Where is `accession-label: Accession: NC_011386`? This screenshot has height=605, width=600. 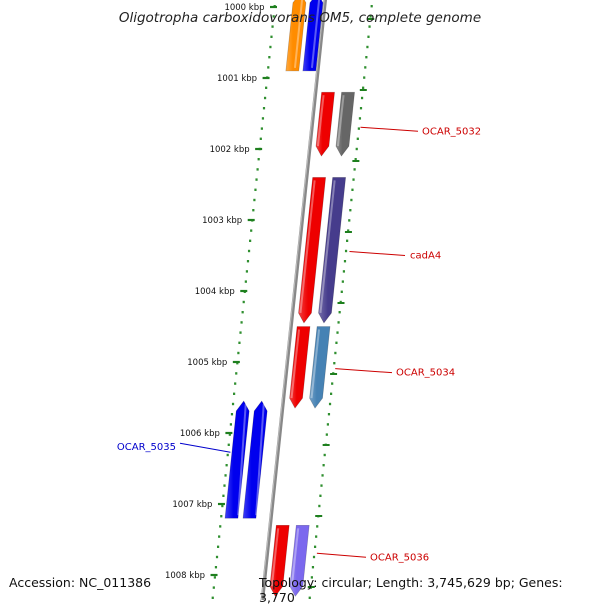 accession-label: Accession: NC_011386 is located at coordinates (80, 582).